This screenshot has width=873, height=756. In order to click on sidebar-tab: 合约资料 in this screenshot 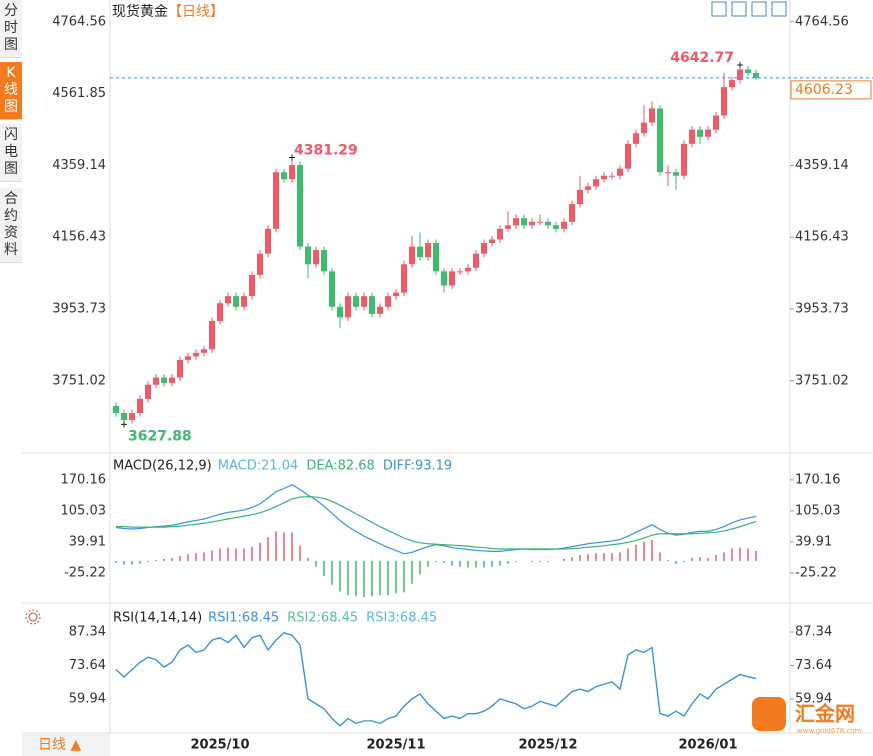, I will do `click(11, 225)`.